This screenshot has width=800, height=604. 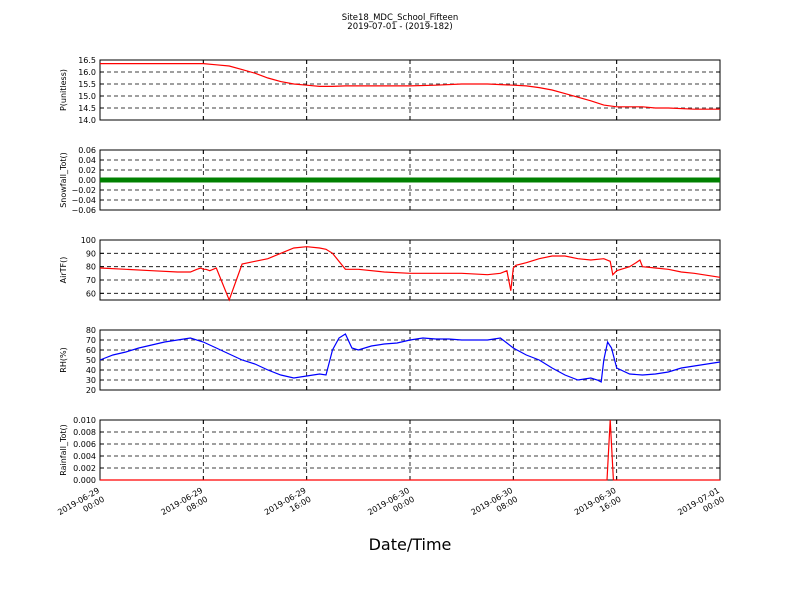 I want to click on y-tick-label: −0.04, so click(x=83, y=200).